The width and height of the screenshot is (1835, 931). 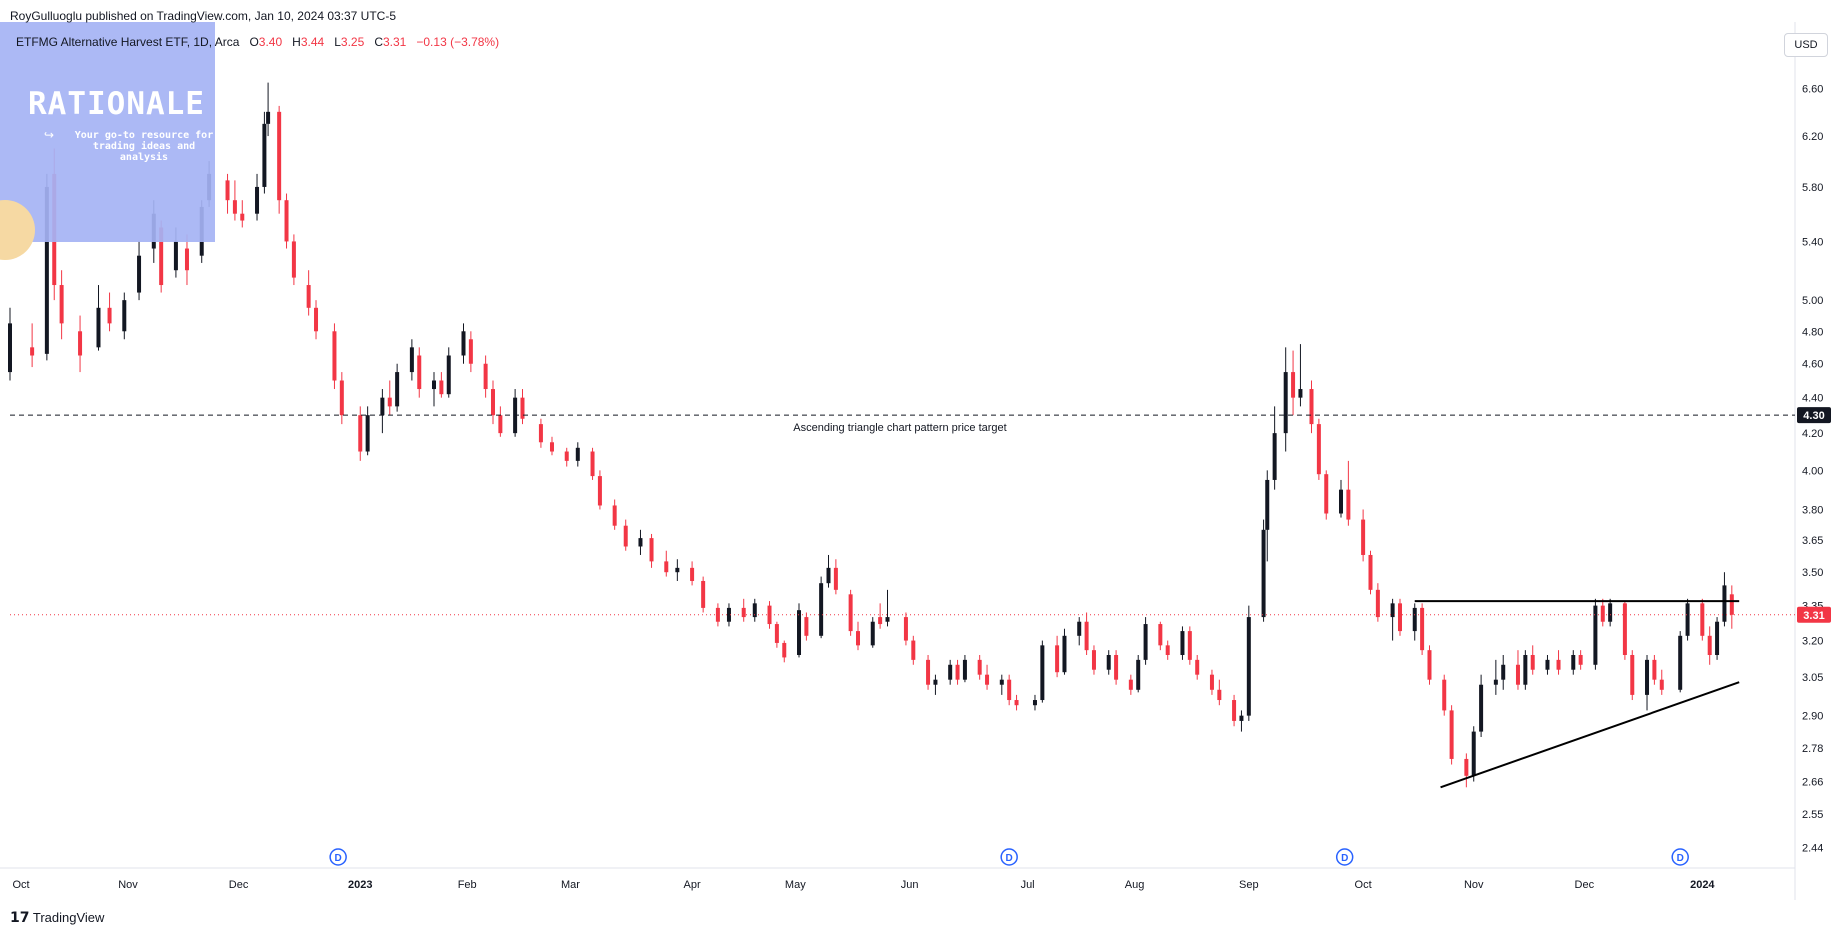 What do you see at coordinates (360, 885) in the screenshot?
I see `time-tick-label: 2023` at bounding box center [360, 885].